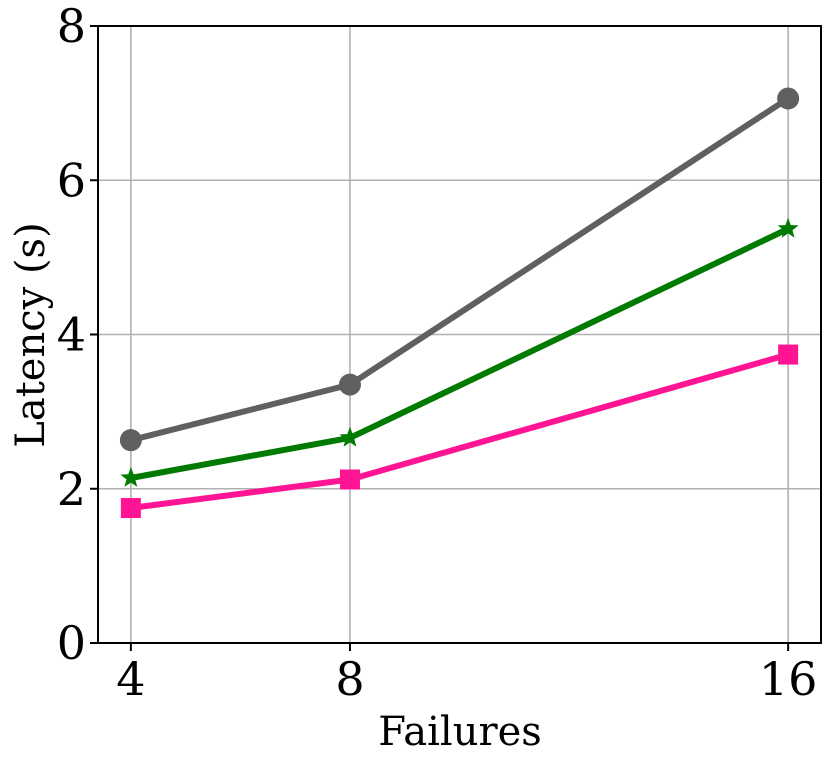 This screenshot has height=761, width=830. What do you see at coordinates (71, 180) in the screenshot?
I see `y-tick-label: 6` at bounding box center [71, 180].